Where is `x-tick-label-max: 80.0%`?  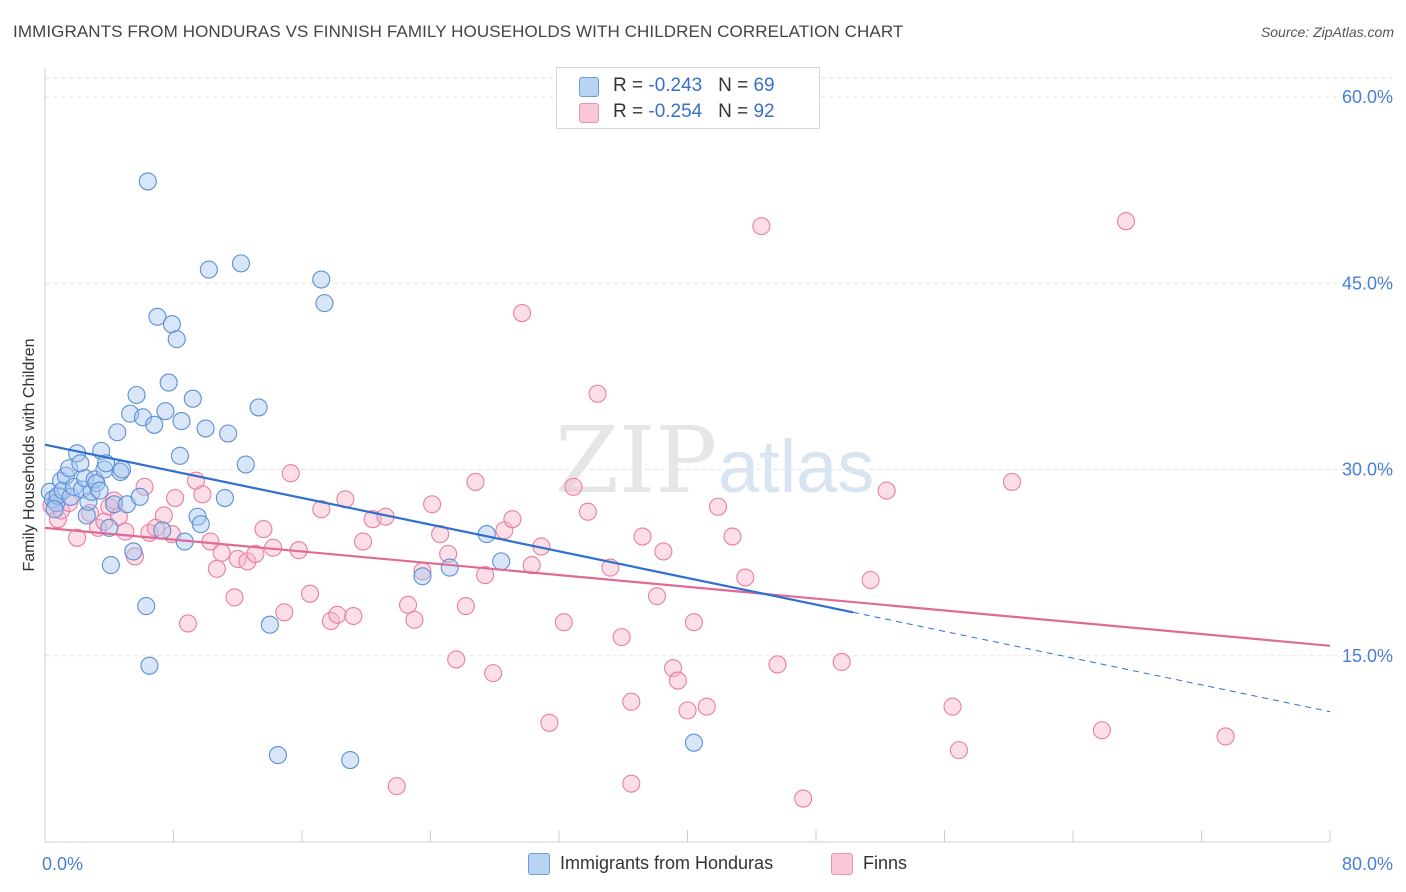 x-tick-label-max: 80.0% is located at coordinates (1367, 864).